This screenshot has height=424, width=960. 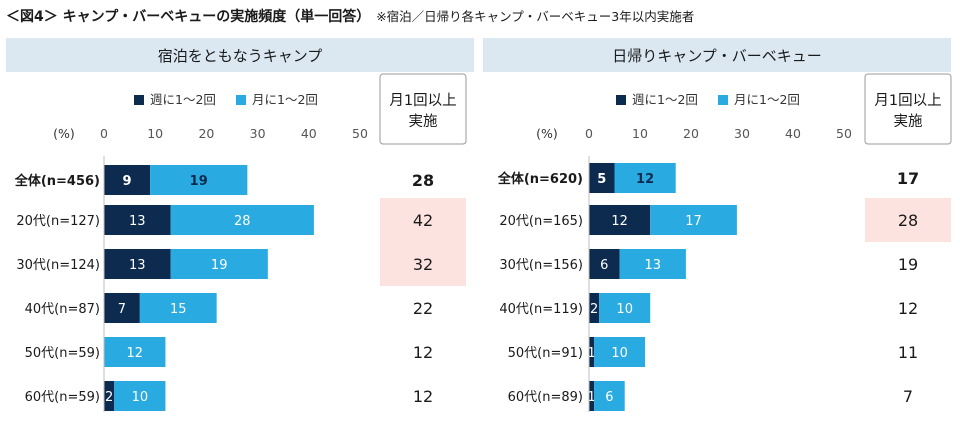 What do you see at coordinates (907, 100) in the screenshot?
I see `chart2-total-header-line1: 月1回以上` at bounding box center [907, 100].